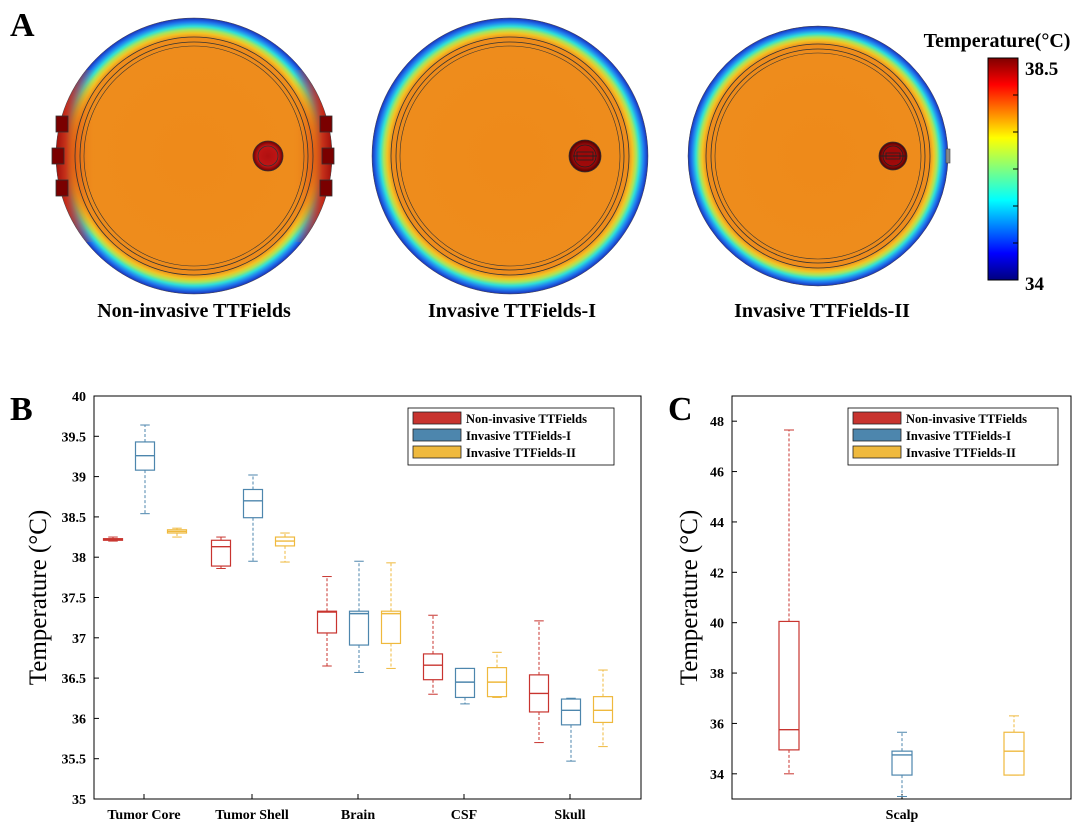 This screenshot has height=825, width=1084. Describe the element at coordinates (252, 815) in the screenshot. I see `x-tick-label: Tumor Shell` at that location.